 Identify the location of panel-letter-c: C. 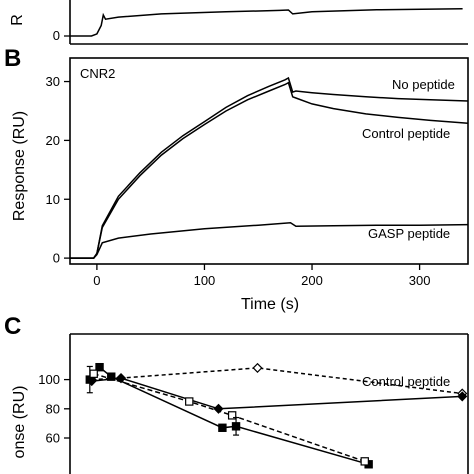
(12, 326).